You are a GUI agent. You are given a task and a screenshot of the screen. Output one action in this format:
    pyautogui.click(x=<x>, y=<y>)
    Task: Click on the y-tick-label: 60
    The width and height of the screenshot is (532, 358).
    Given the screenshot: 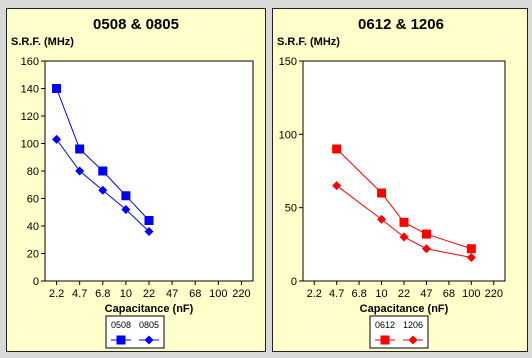 What is the action you would take?
    pyautogui.click(x=33, y=200)
    